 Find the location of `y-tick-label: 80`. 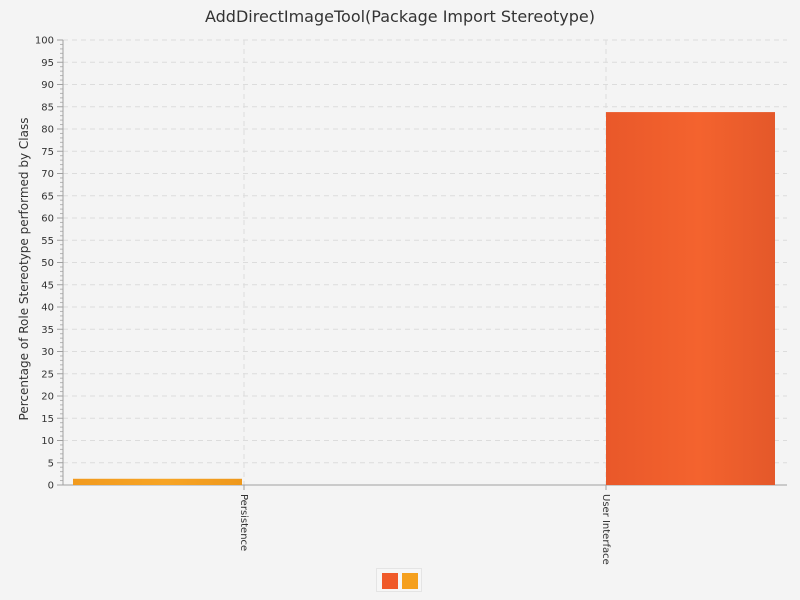

y-tick-label: 80 is located at coordinates (47, 130).